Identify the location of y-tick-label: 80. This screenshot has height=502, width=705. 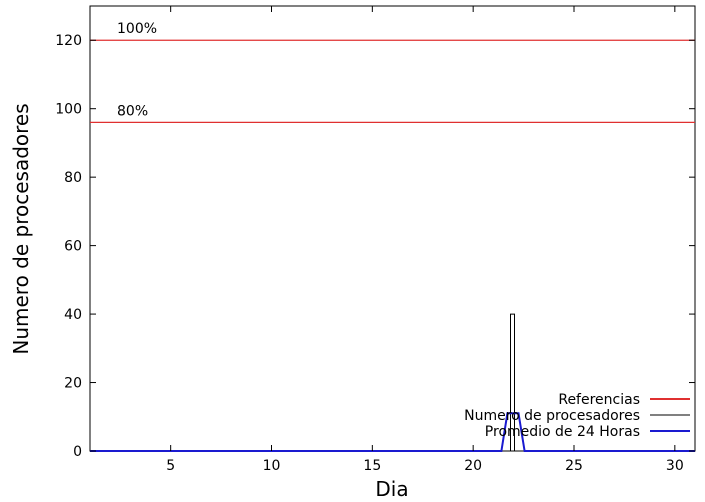
(73, 178).